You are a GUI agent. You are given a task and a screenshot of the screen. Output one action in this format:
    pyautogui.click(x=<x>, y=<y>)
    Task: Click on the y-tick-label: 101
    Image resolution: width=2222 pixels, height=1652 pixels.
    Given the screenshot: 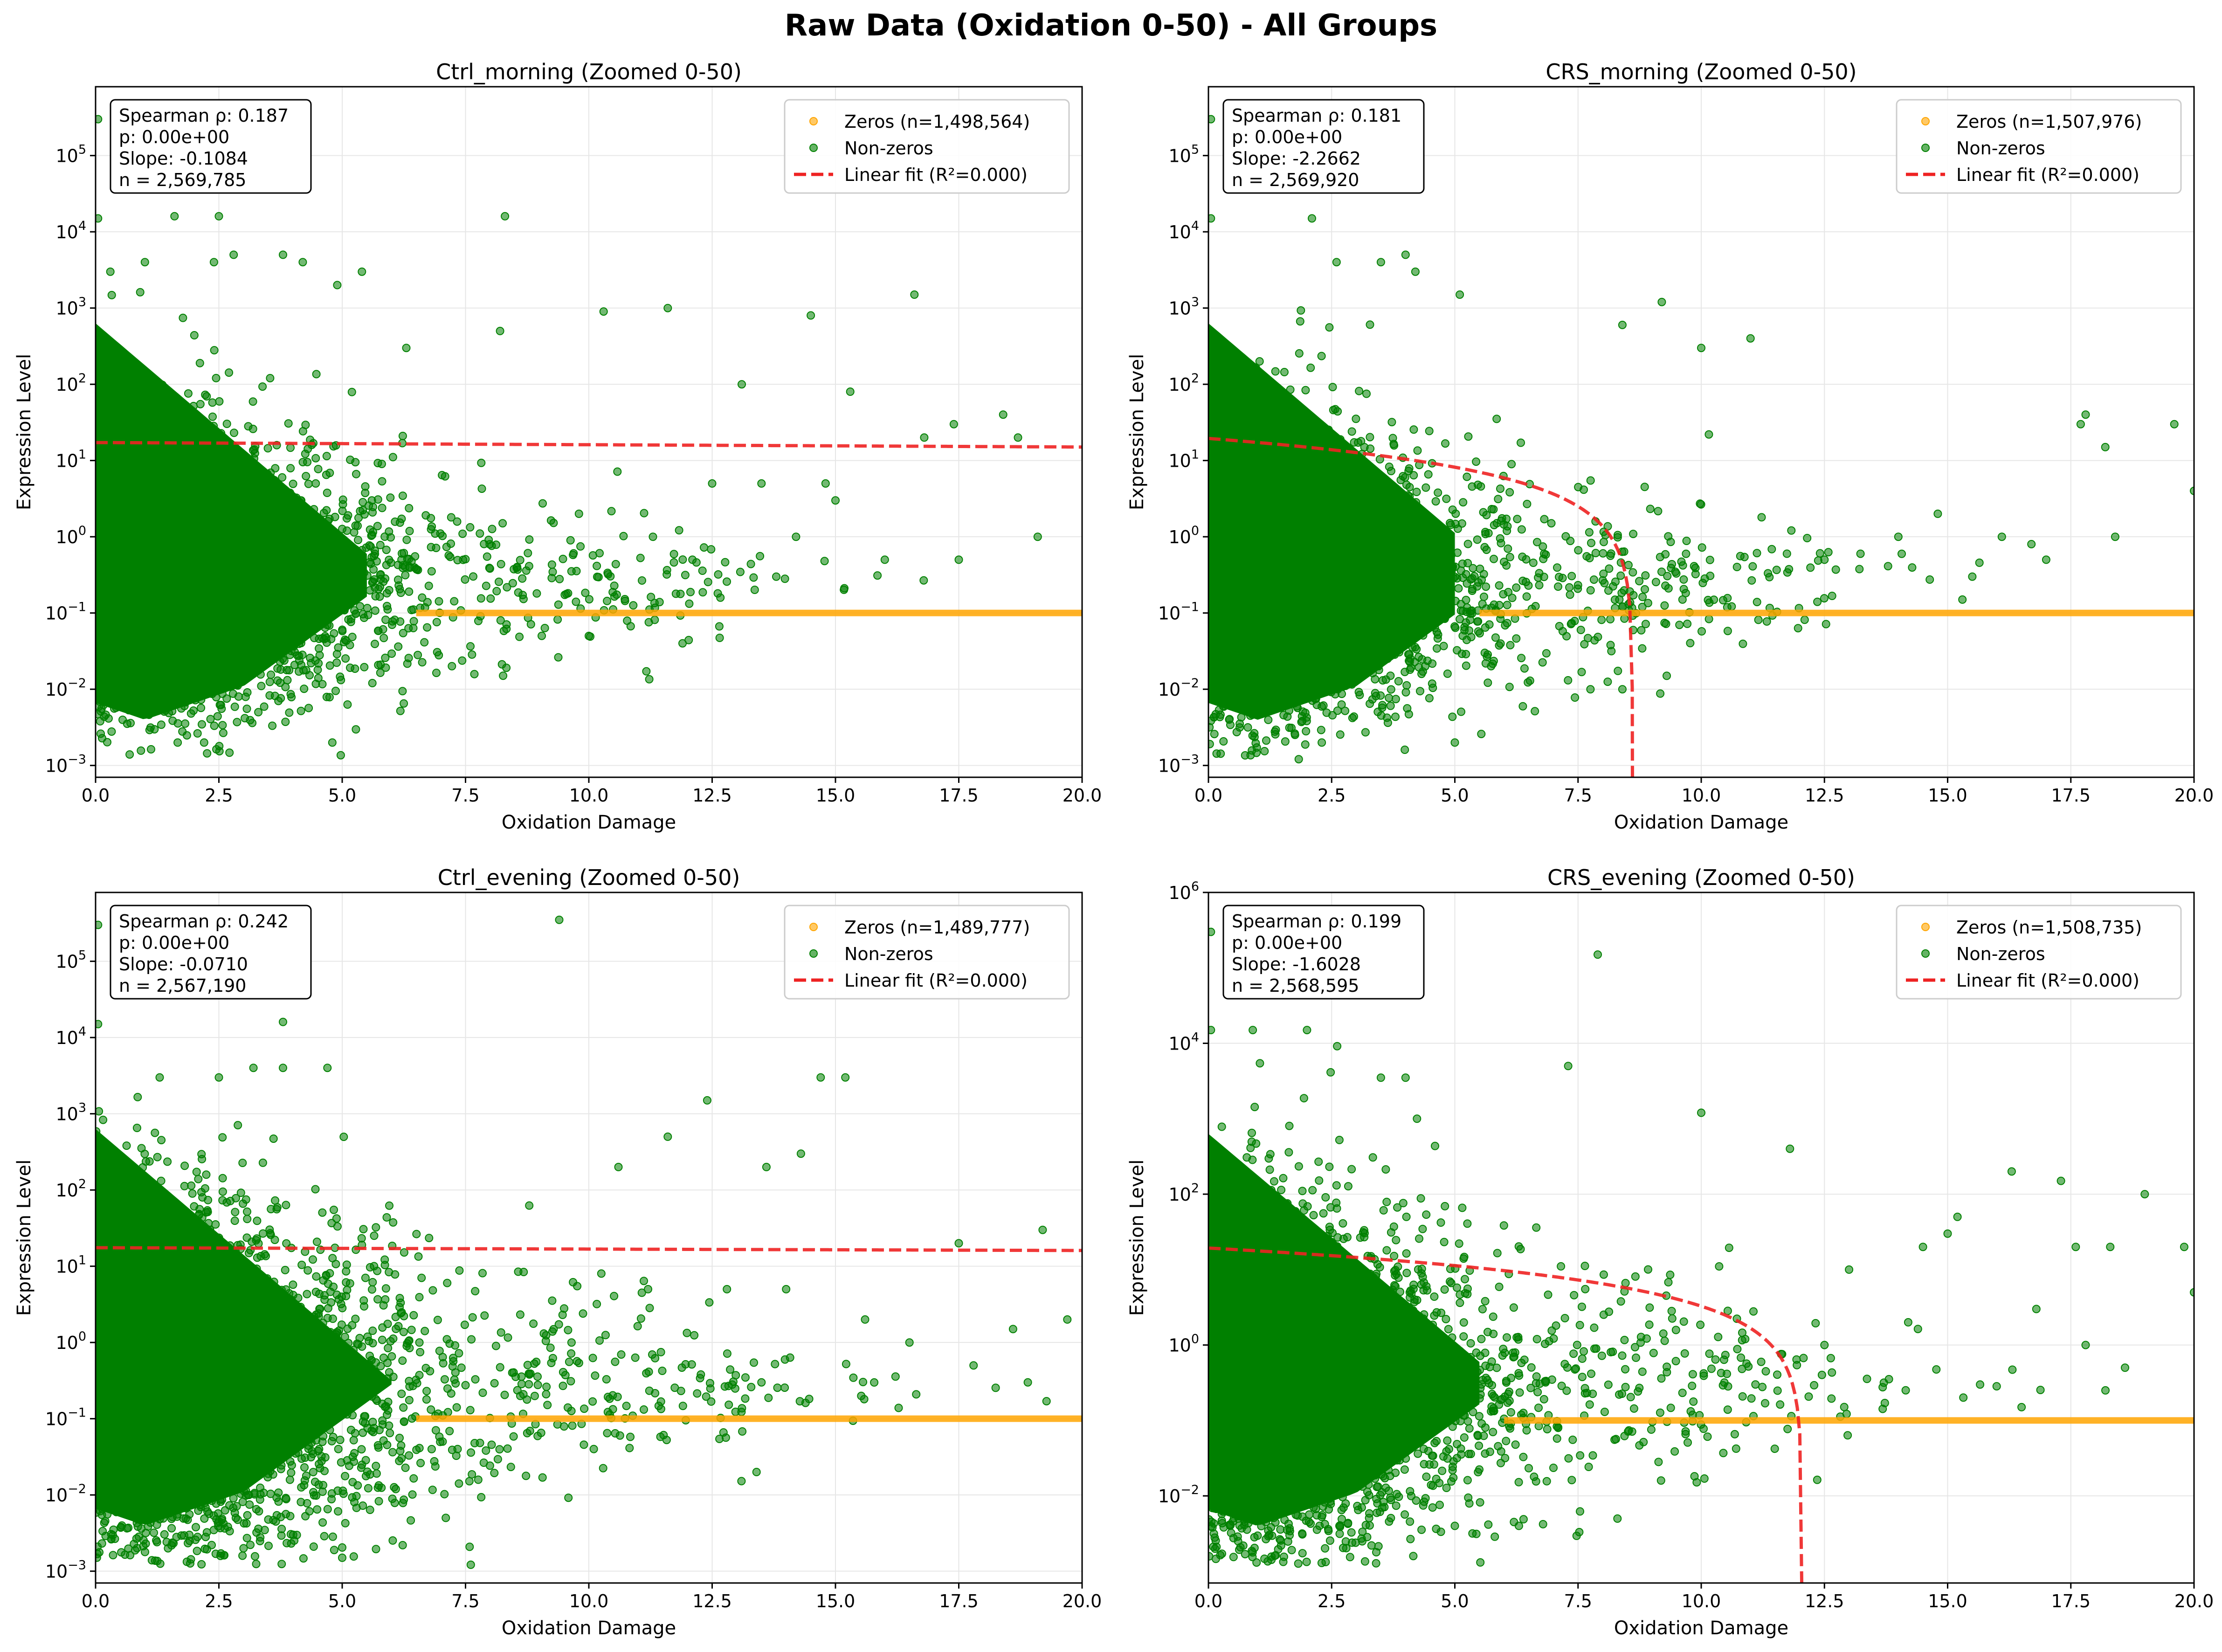 What is the action you would take?
    pyautogui.click(x=70, y=459)
    